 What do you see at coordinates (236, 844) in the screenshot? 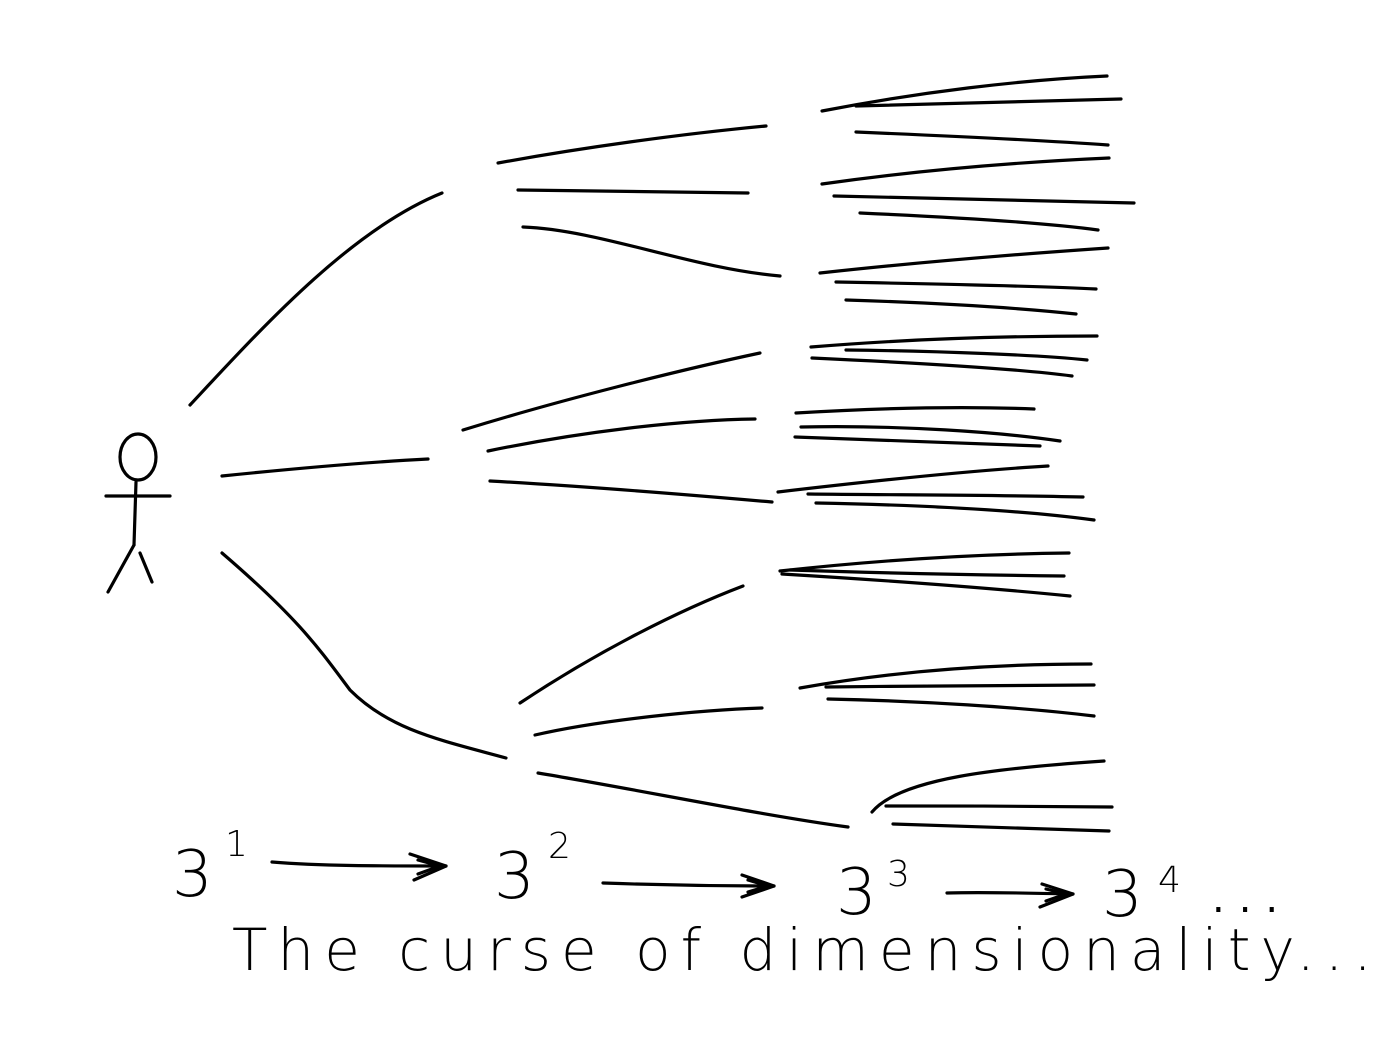
I see `svg-text: 1` at bounding box center [236, 844].